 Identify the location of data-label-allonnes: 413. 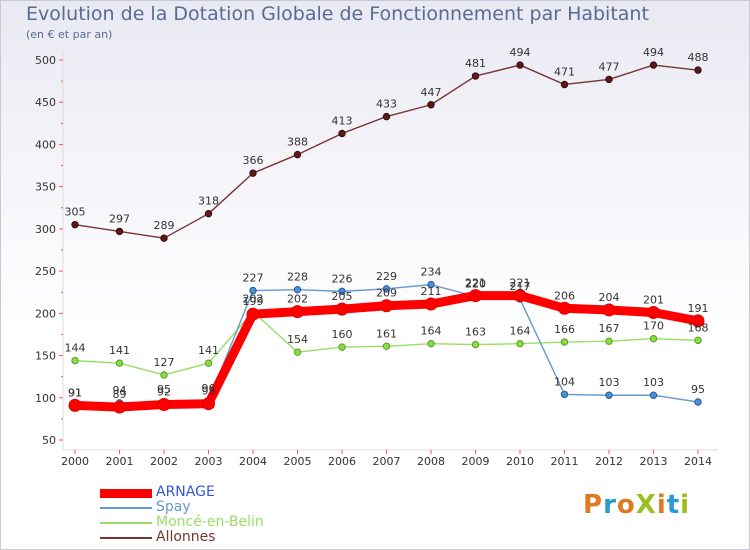
(342, 120).